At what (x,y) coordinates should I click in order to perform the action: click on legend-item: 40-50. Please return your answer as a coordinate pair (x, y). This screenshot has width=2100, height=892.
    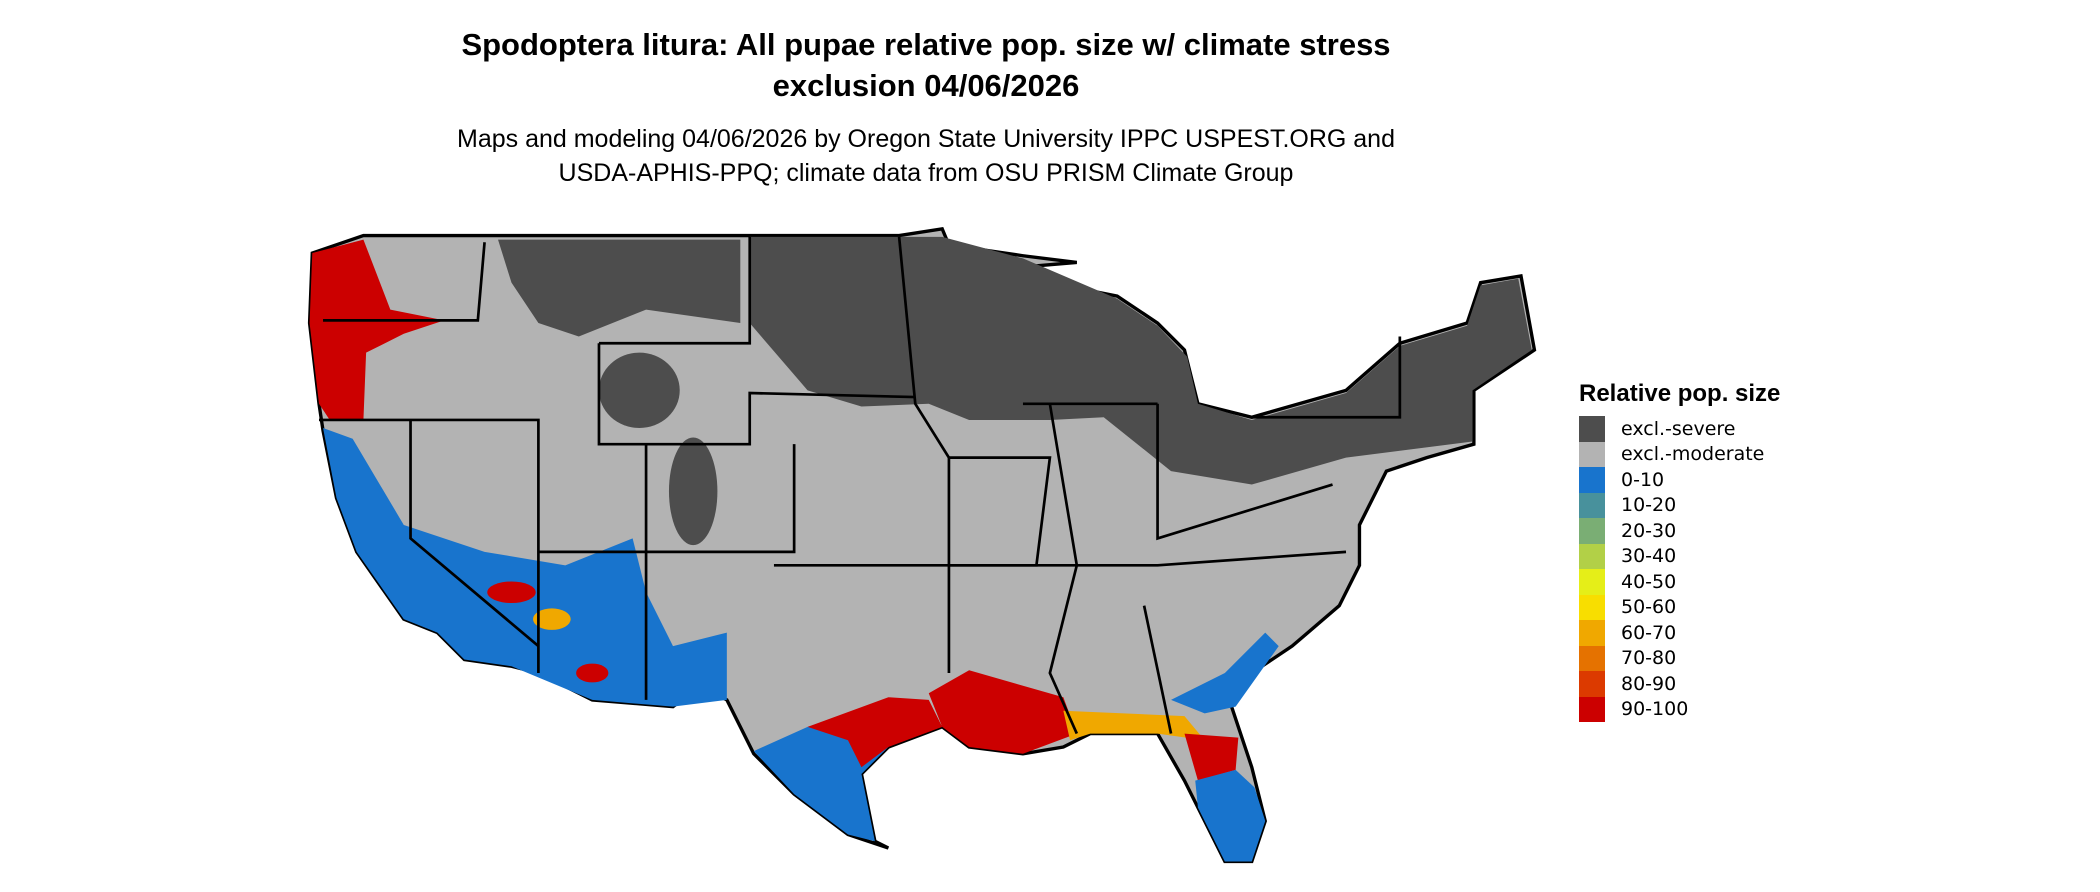
    Looking at the image, I should click on (1679, 582).